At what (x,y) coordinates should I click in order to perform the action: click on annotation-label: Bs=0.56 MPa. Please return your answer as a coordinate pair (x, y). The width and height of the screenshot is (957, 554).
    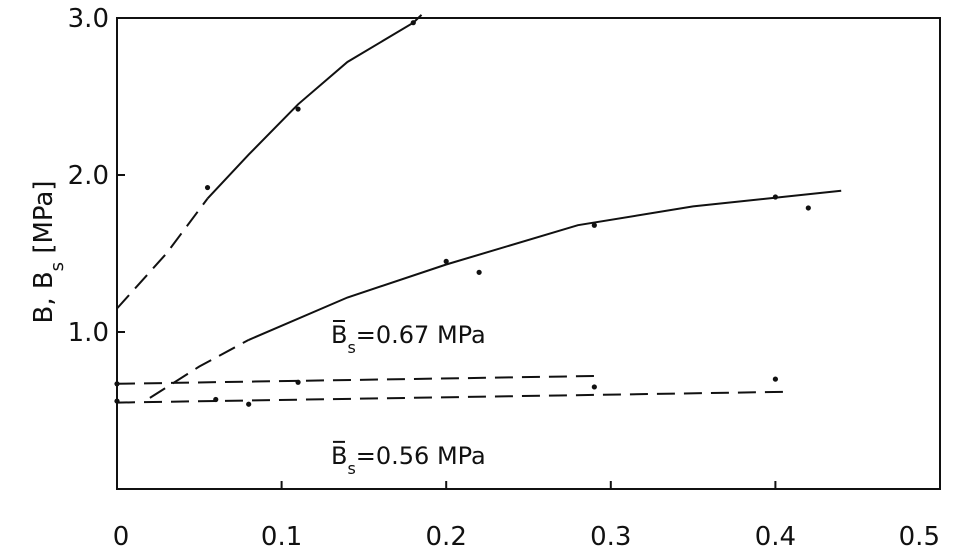
    Looking at the image, I should click on (408, 460).